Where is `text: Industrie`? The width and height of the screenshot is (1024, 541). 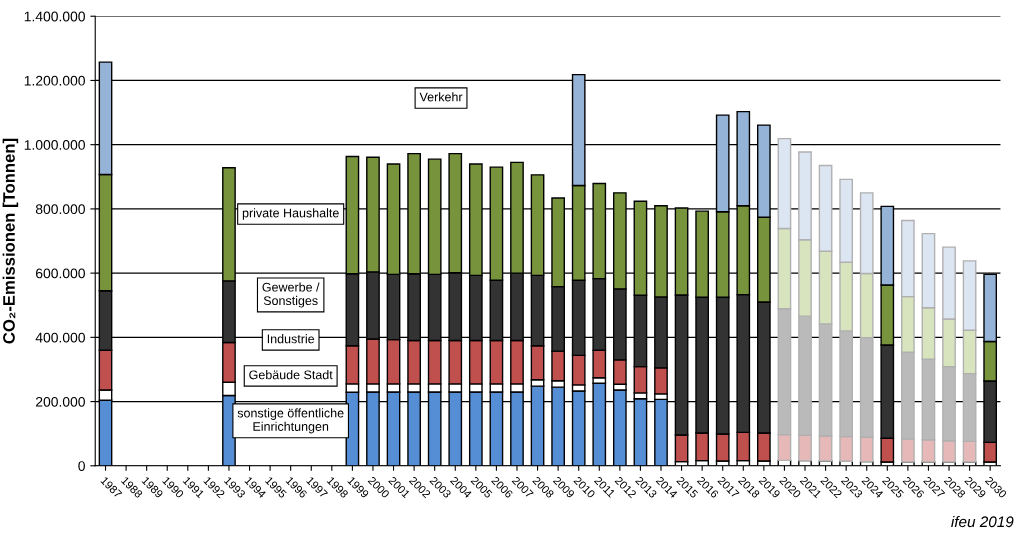
text: Industrie is located at coordinates (291, 339).